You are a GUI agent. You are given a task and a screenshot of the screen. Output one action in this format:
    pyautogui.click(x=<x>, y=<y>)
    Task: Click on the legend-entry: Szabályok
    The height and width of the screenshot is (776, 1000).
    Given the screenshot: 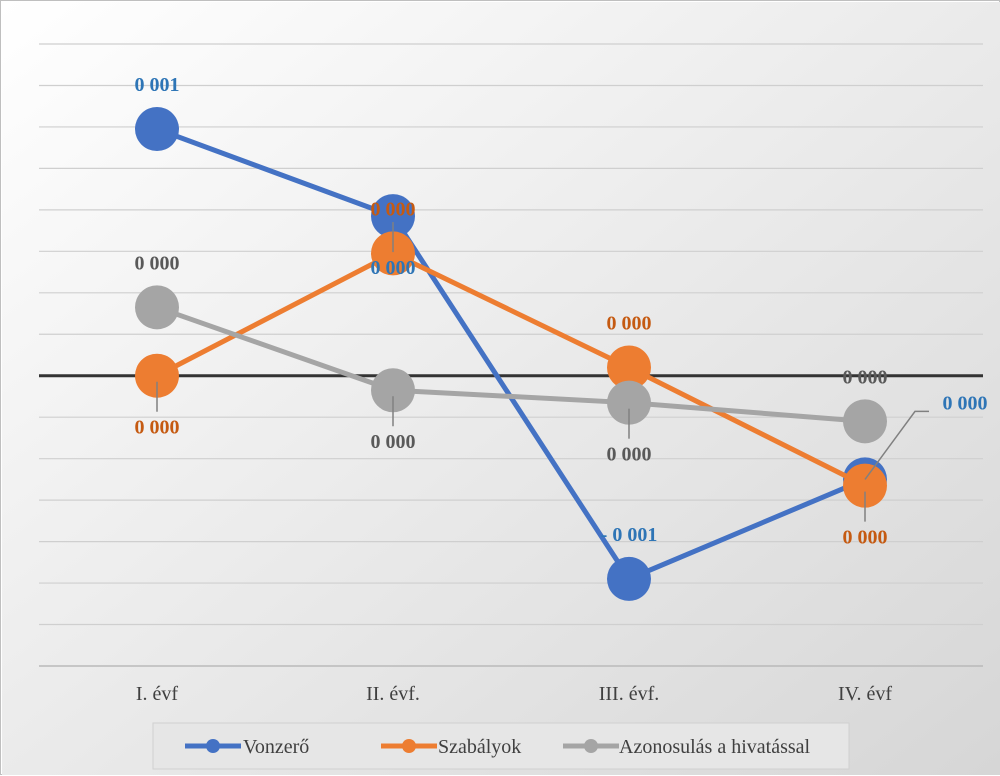 What is the action you would take?
    pyautogui.click(x=451, y=747)
    